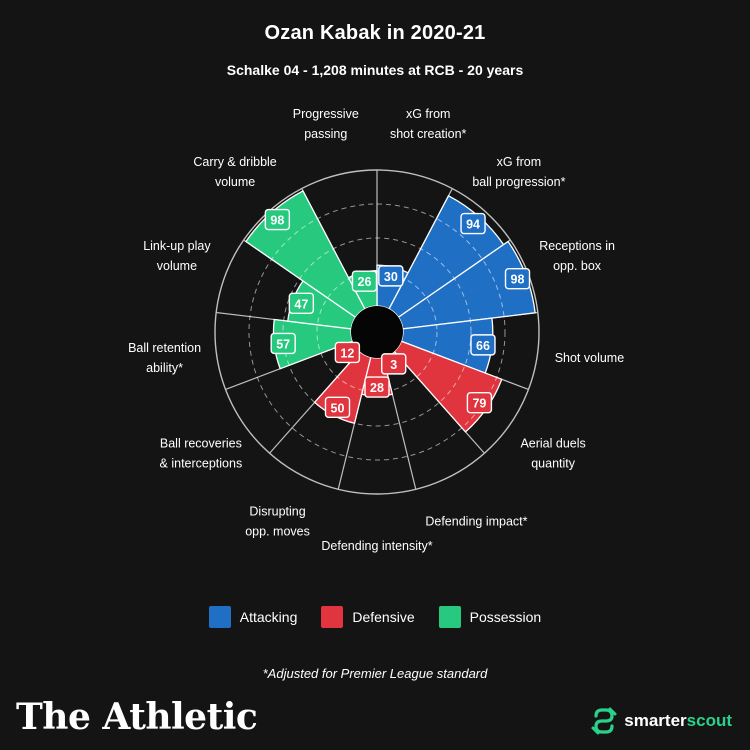  Describe the element at coordinates (219, 617) in the screenshot. I see `legend-swatch-attacking` at that location.